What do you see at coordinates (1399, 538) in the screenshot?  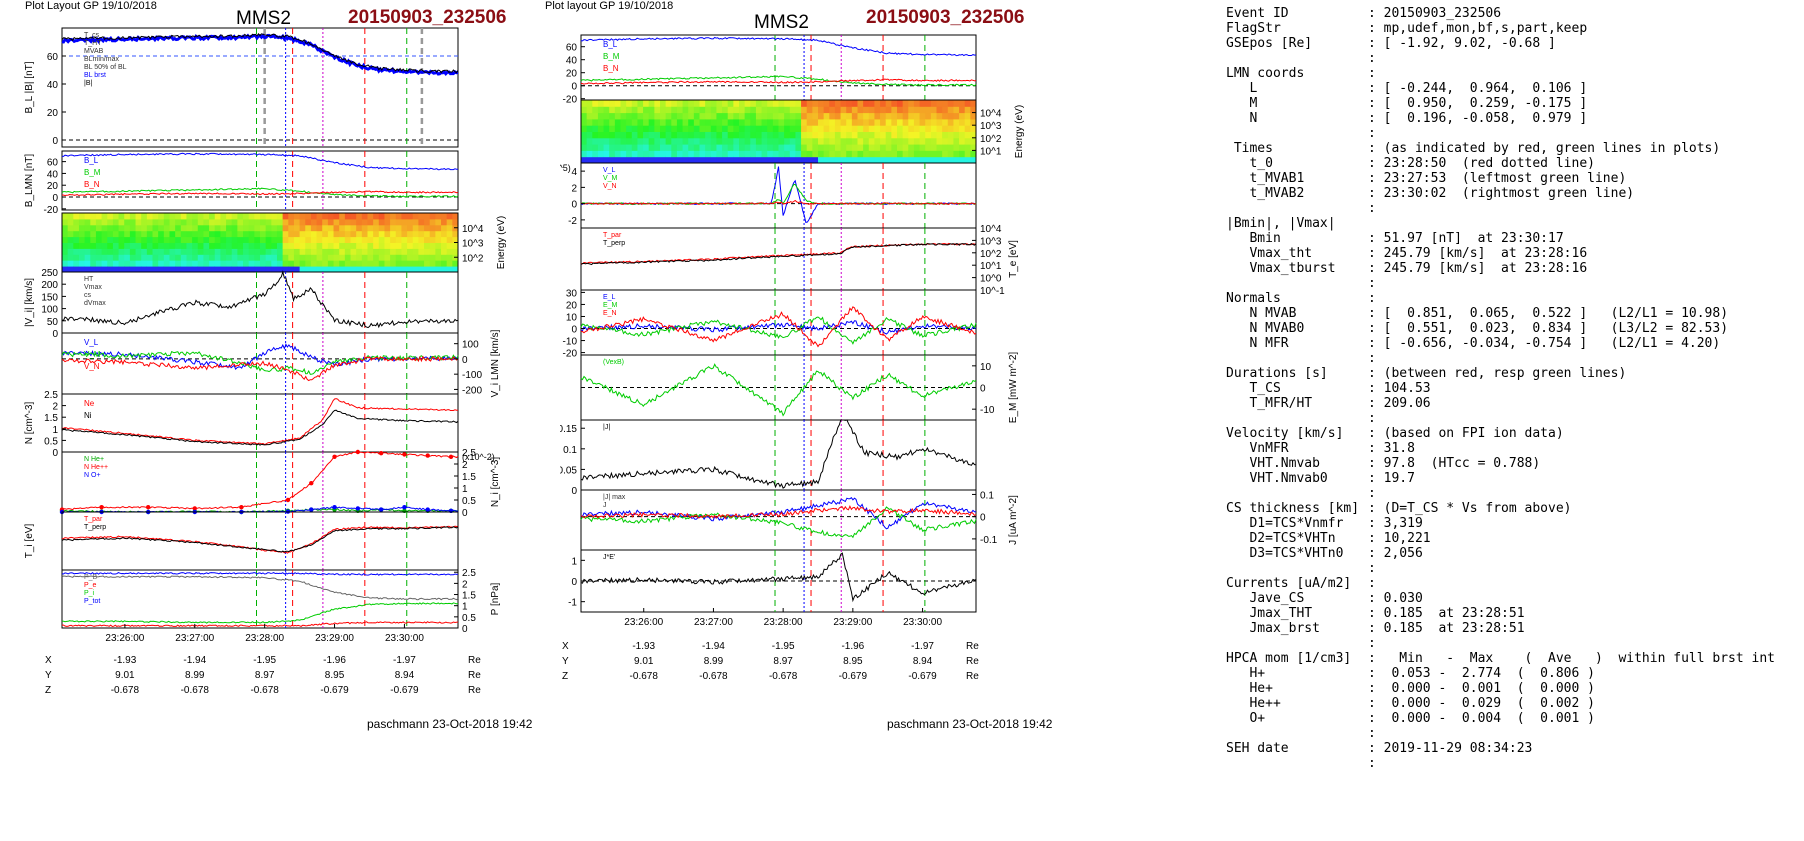 I see `summary-value: : 10,221` at bounding box center [1399, 538].